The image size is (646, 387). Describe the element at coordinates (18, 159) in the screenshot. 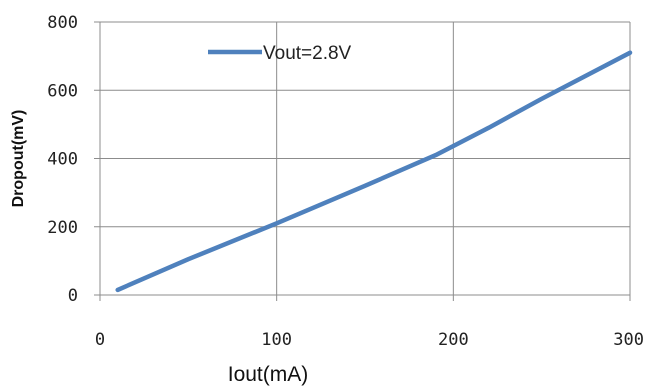

I see `y-axis-title: Dropout(mV)` at that location.